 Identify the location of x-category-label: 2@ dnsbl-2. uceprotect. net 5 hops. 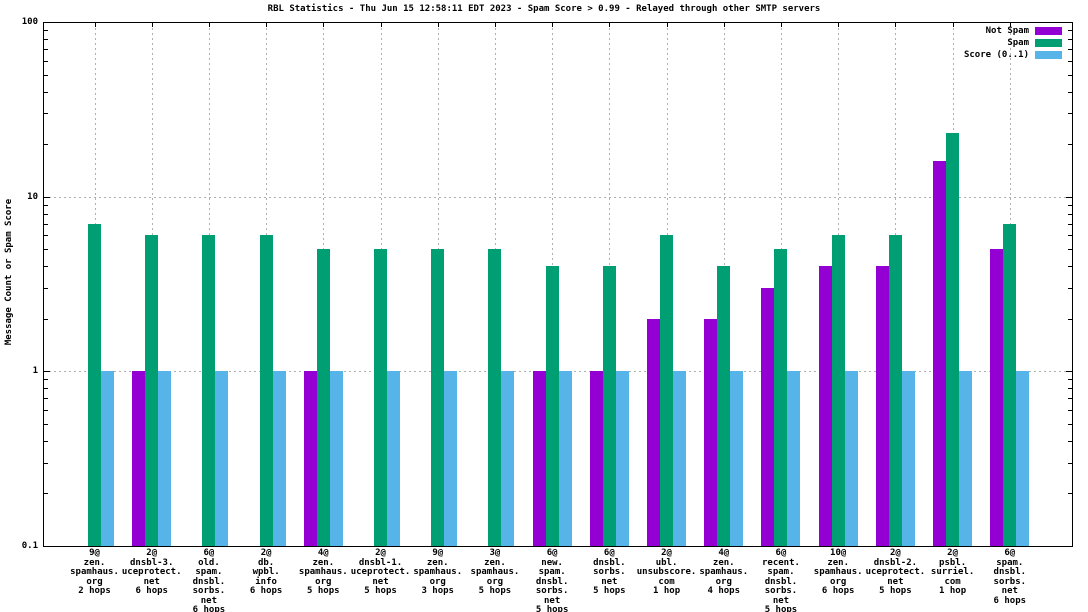
(895, 572).